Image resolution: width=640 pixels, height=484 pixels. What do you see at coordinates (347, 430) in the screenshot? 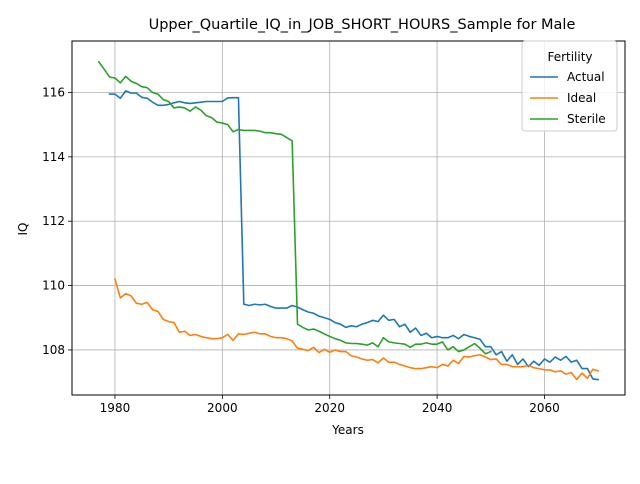
I see `x-axis-label: Years` at bounding box center [347, 430].